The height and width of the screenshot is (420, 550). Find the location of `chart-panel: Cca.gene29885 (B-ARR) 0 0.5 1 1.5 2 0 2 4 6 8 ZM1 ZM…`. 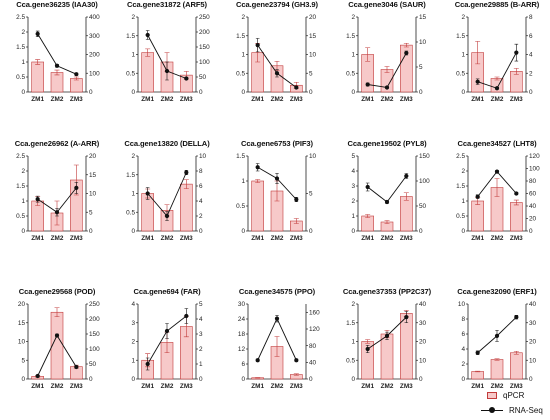

chart-panel: Cca.gene29885 (B-ARR) 0 0.5 1 1.5 2 0 2 4 6 8 ZM1 ZM… is located at coordinates (496, 59).